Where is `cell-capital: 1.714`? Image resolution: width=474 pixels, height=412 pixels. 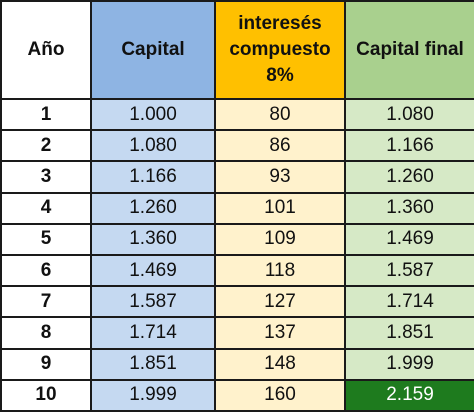 cell-capital: 1.714 is located at coordinates (153, 333).